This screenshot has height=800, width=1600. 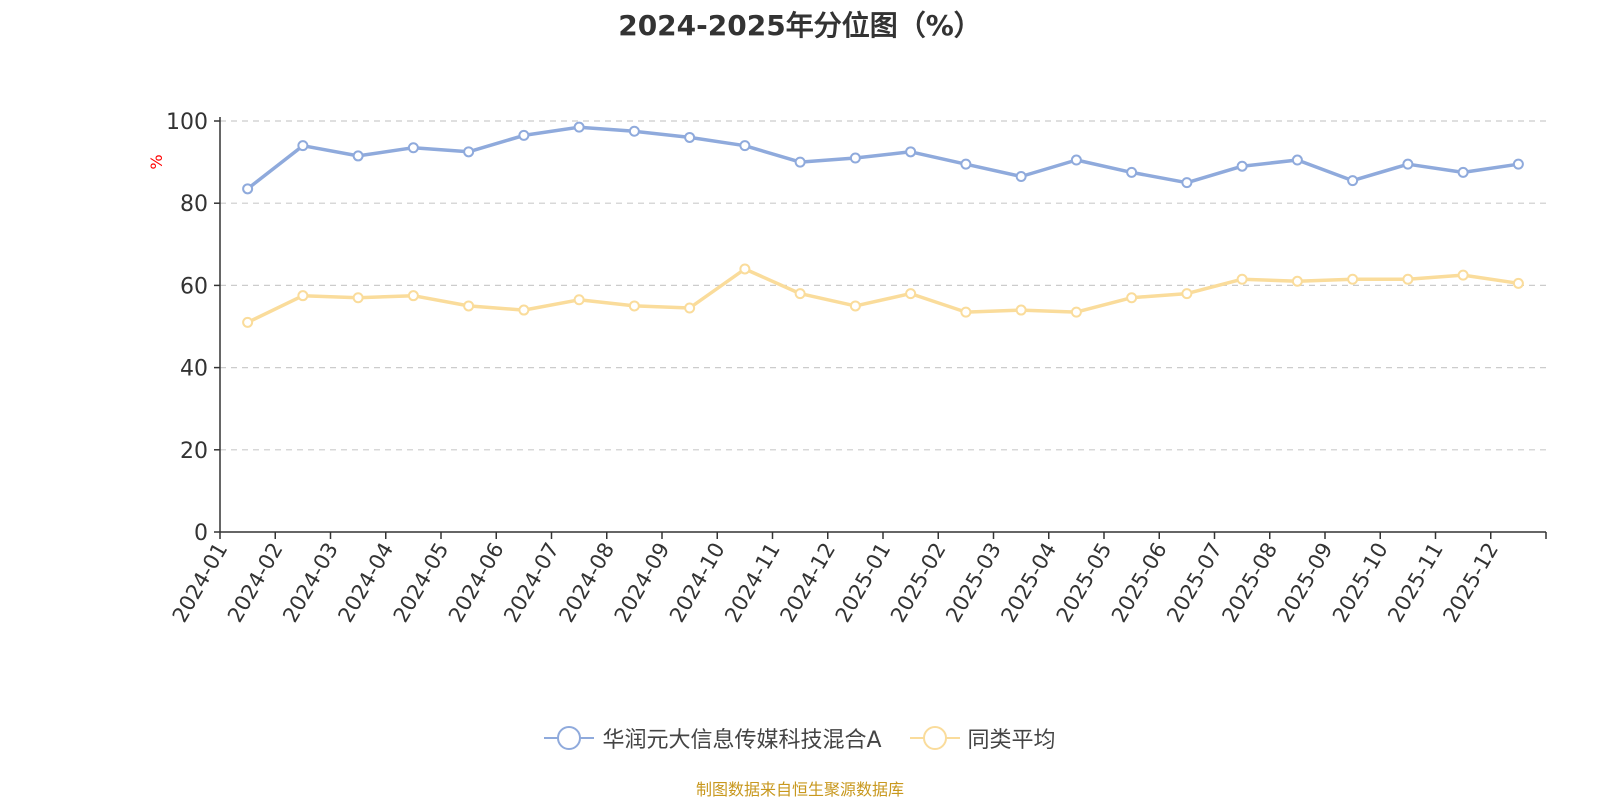 I want to click on legend-marker-series-b-icon, so click(x=934, y=738).